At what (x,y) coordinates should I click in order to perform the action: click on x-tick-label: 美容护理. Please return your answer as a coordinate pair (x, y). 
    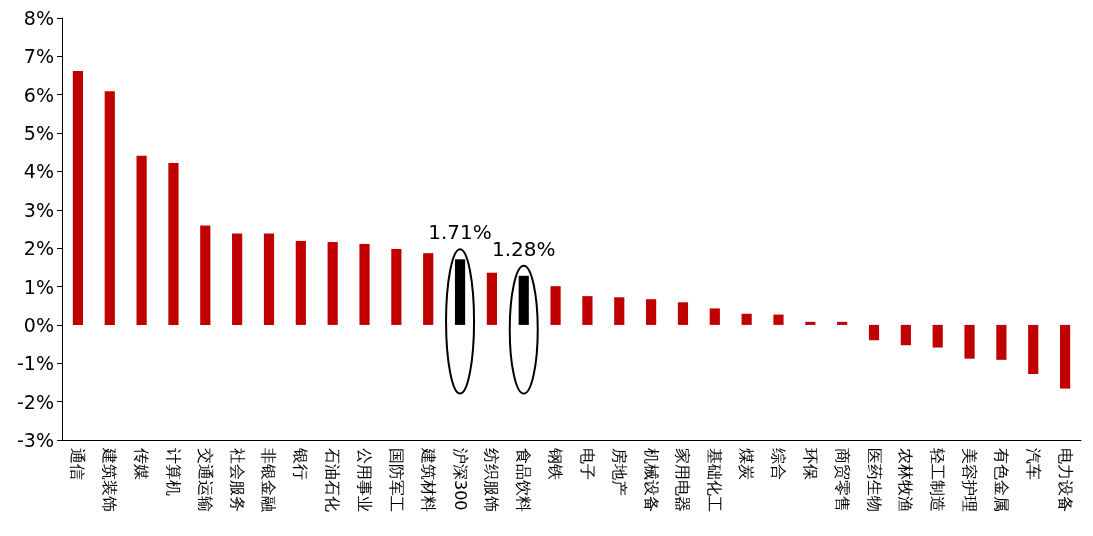
    Looking at the image, I should click on (970, 480).